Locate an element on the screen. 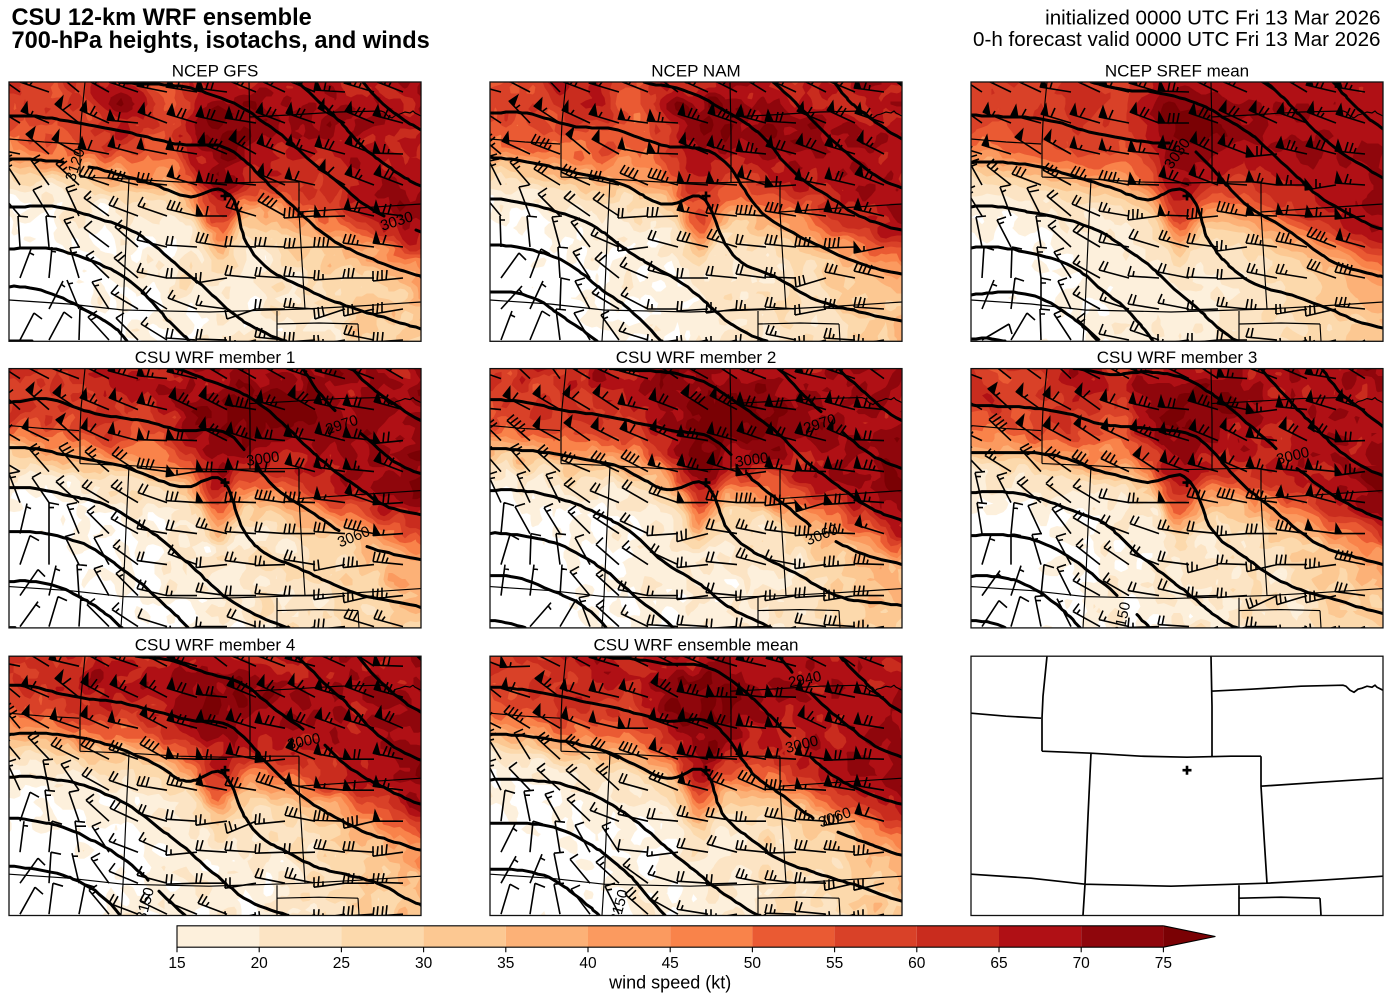 This screenshot has width=1392, height=1006. svg-text: 55 is located at coordinates (834, 963).